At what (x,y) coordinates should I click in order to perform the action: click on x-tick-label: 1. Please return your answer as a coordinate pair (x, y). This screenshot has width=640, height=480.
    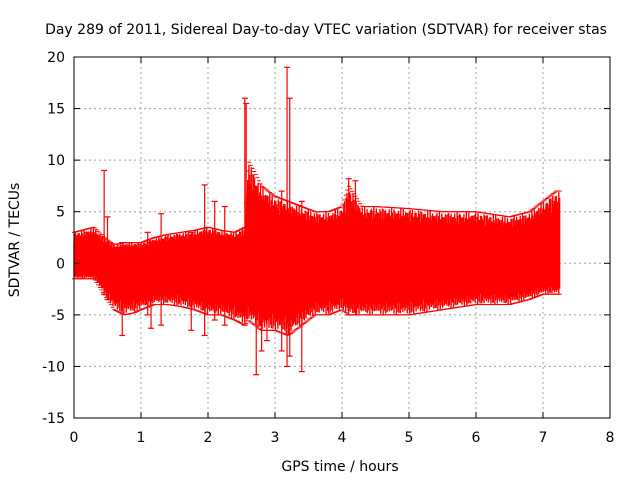
    Looking at the image, I should click on (141, 438).